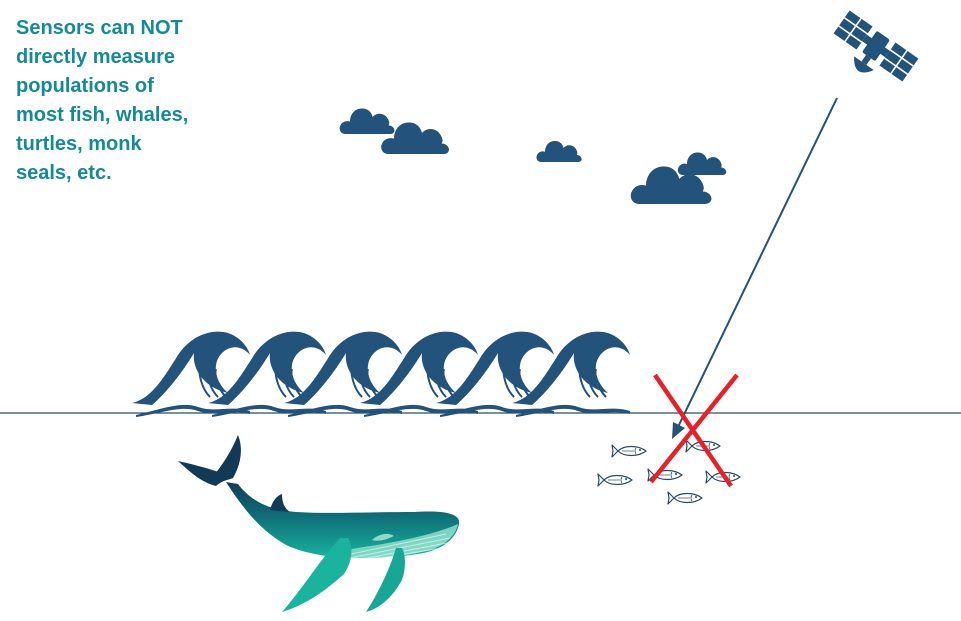  What do you see at coordinates (85, 86) in the screenshot?
I see `caption-line: populations of` at bounding box center [85, 86].